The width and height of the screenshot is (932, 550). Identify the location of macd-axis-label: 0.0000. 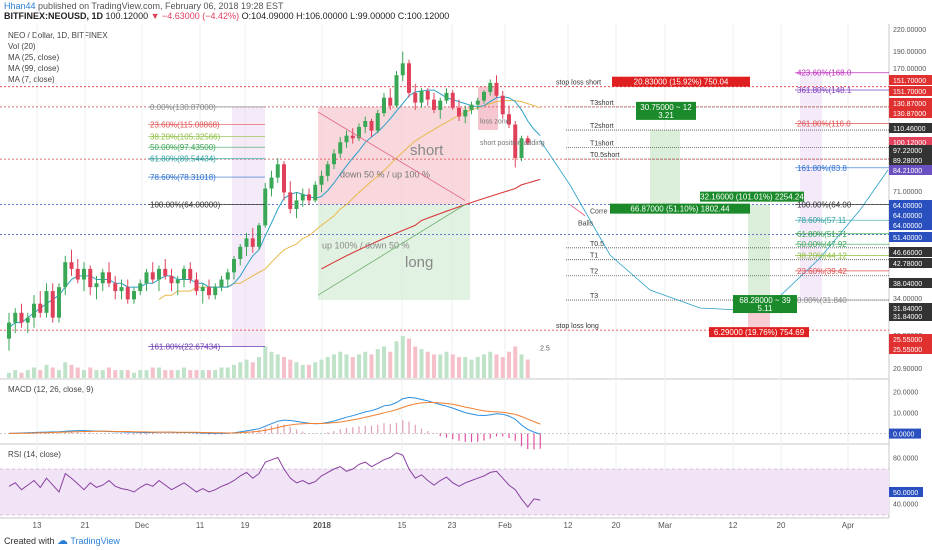
(904, 435).